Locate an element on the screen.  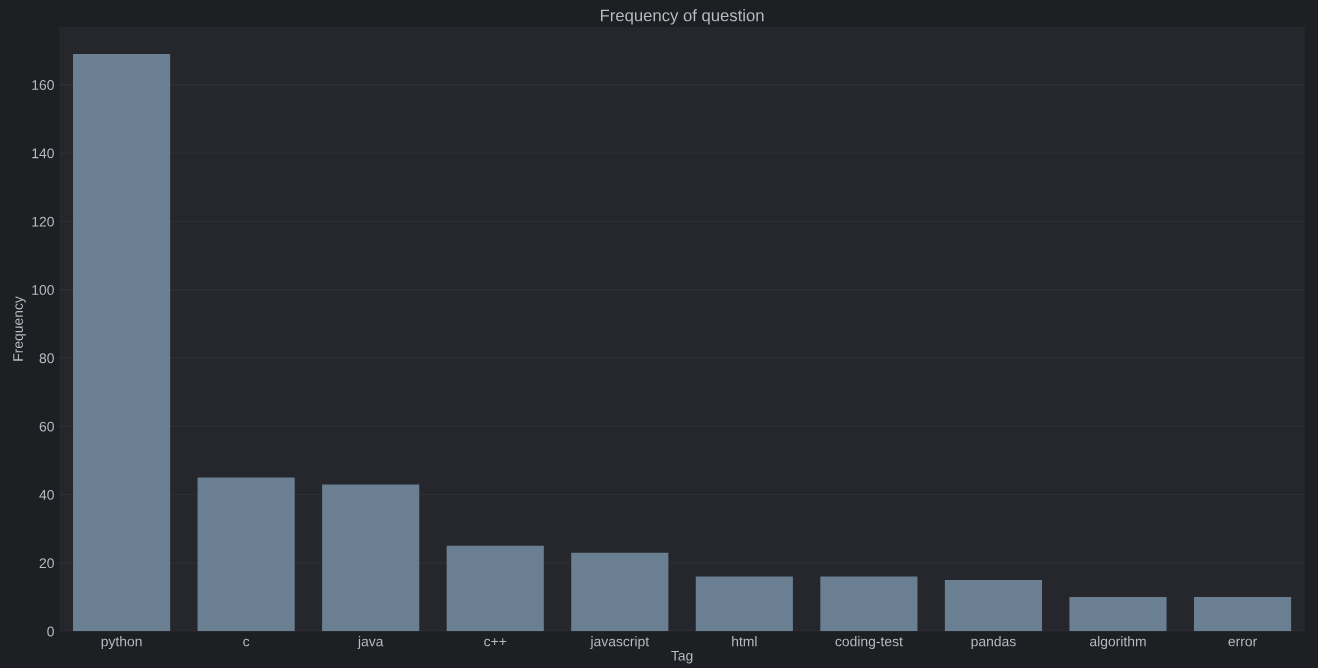
x-tick-label: coding-test is located at coordinates (869, 643).